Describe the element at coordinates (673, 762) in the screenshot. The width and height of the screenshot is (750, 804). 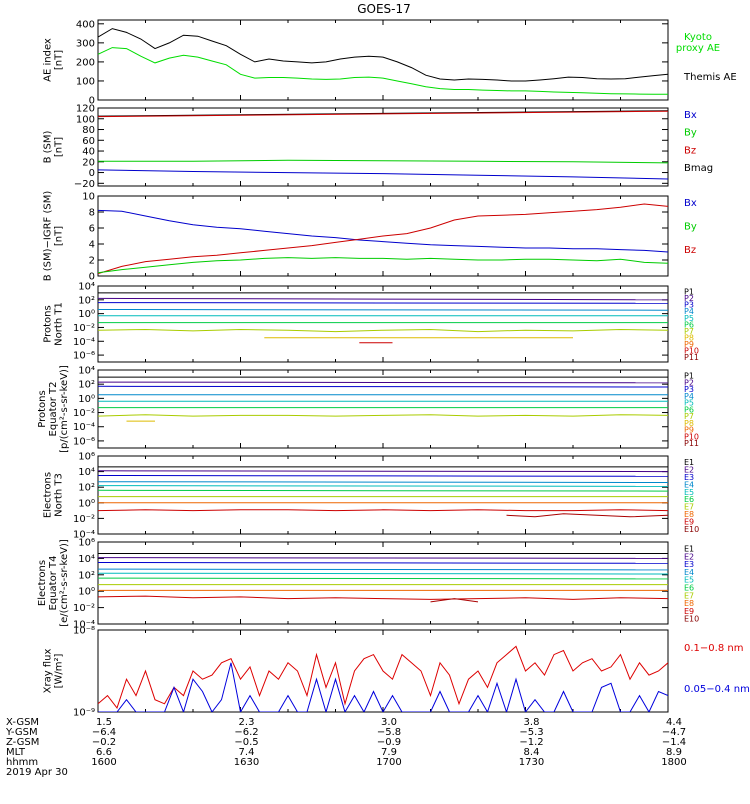
I see `x-row-value: 1800` at that location.